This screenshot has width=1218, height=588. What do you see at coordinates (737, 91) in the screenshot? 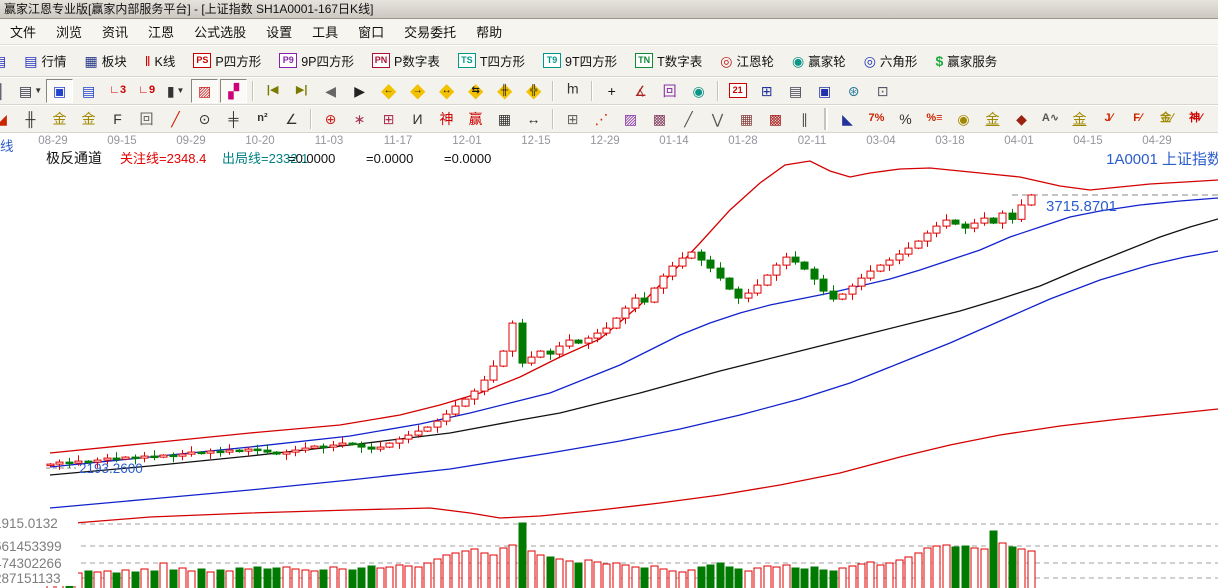
I see `calendar-button: 21` at bounding box center [737, 91].